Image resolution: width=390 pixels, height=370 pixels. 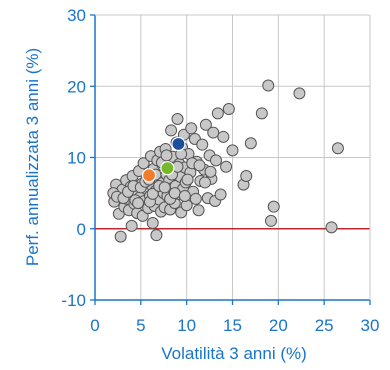 What do you see at coordinates (94, 325) in the screenshot?
I see `x-tick-label-0: 0` at bounding box center [94, 325].